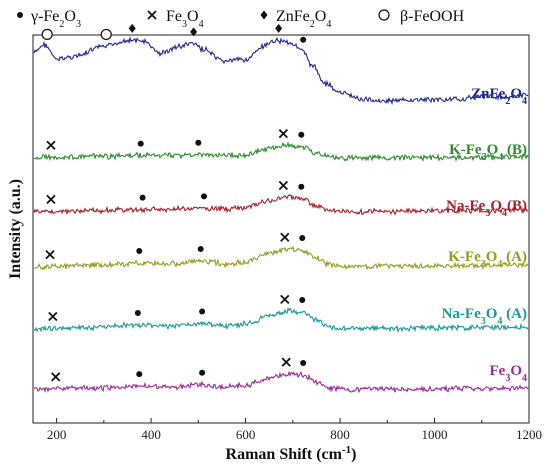 The height and width of the screenshot is (472, 550). Describe the element at coordinates (488, 152) in the screenshot. I see `series-label: K-Fe3O4 (B)` at that location.